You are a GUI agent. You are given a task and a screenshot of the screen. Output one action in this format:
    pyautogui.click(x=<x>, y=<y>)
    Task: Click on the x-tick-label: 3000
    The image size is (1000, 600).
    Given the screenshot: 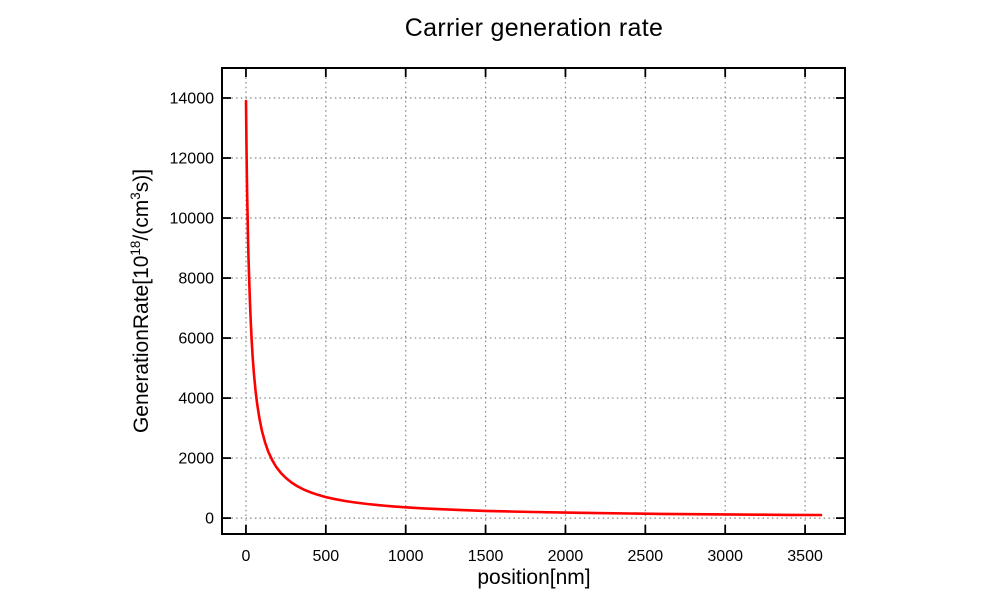 What is the action you would take?
    pyautogui.click(x=725, y=556)
    